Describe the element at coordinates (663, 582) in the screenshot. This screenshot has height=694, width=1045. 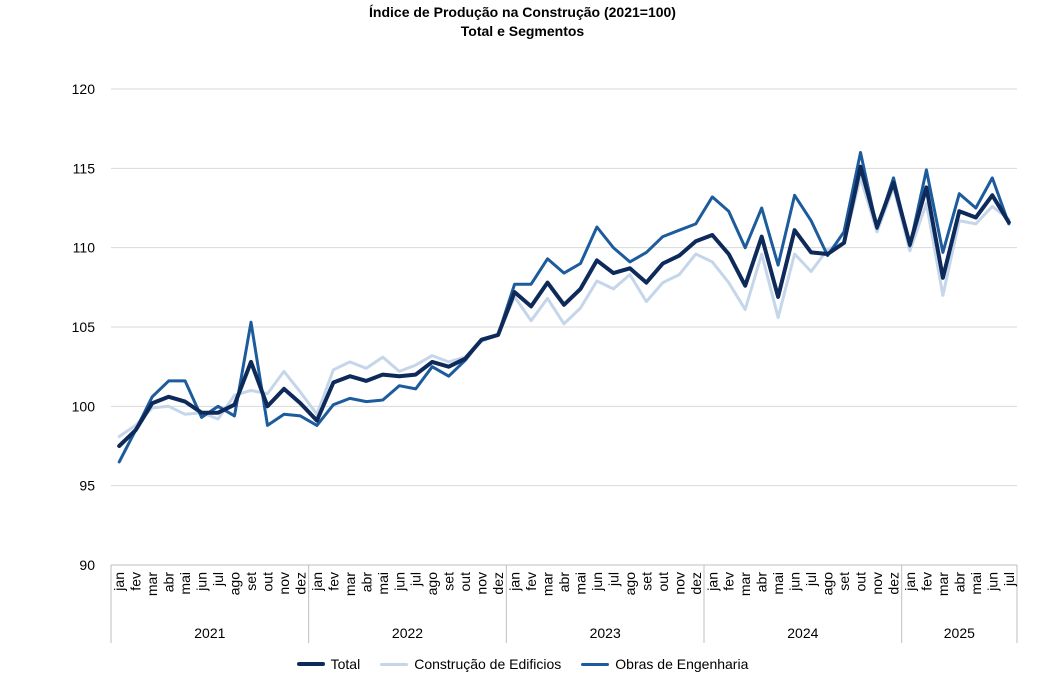
I see `x-tick-label-33: out` at that location.